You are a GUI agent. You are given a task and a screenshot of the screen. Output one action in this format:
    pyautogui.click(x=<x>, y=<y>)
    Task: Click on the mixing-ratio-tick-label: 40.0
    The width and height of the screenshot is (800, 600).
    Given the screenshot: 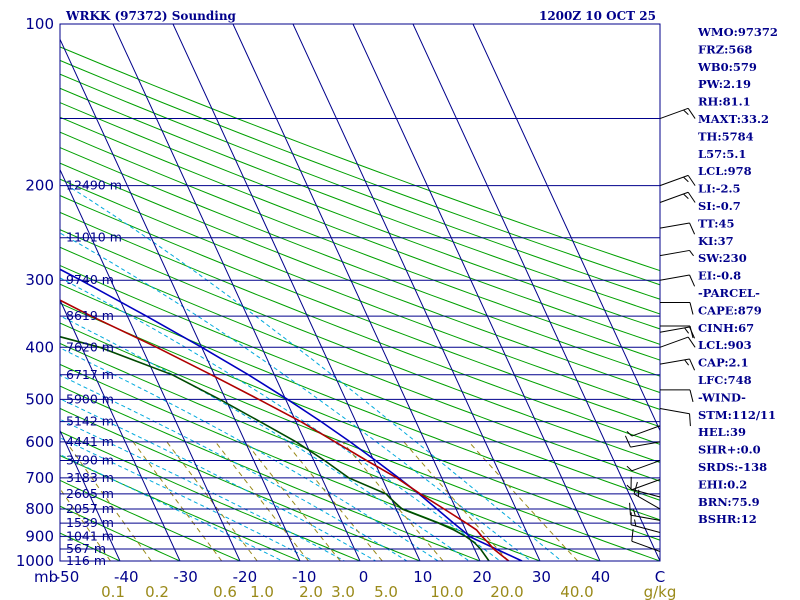 What is the action you would take?
    pyautogui.click(x=576, y=591)
    